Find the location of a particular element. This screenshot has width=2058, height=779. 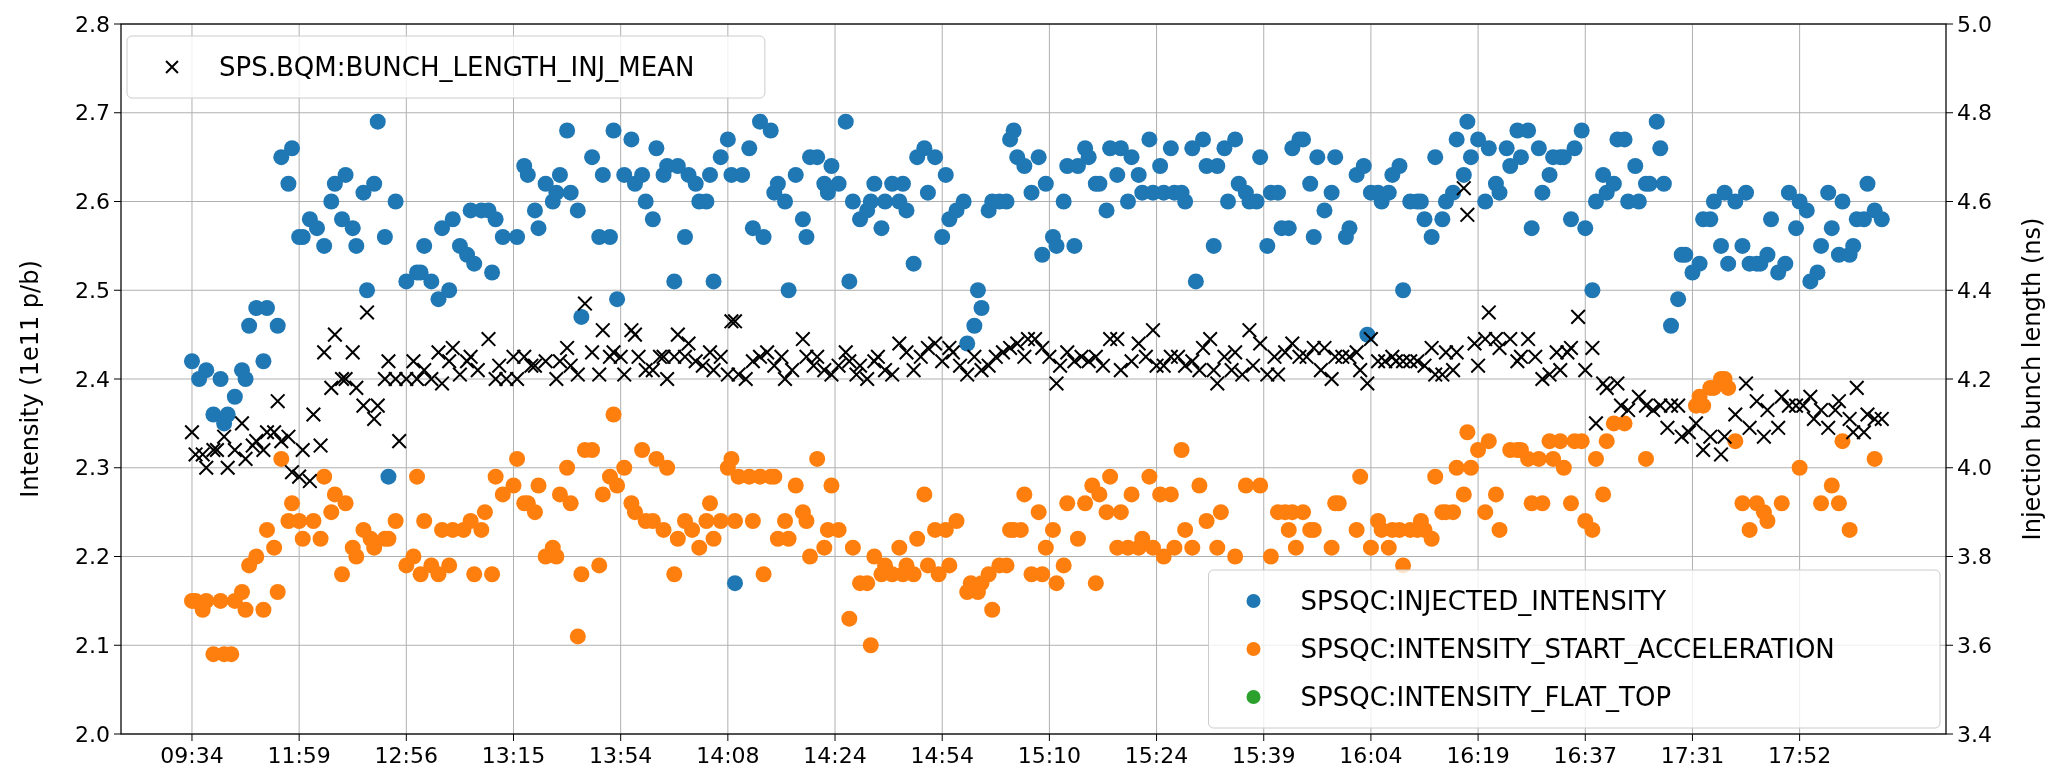

y2-tick-label: 4.8 is located at coordinates (1974, 113).